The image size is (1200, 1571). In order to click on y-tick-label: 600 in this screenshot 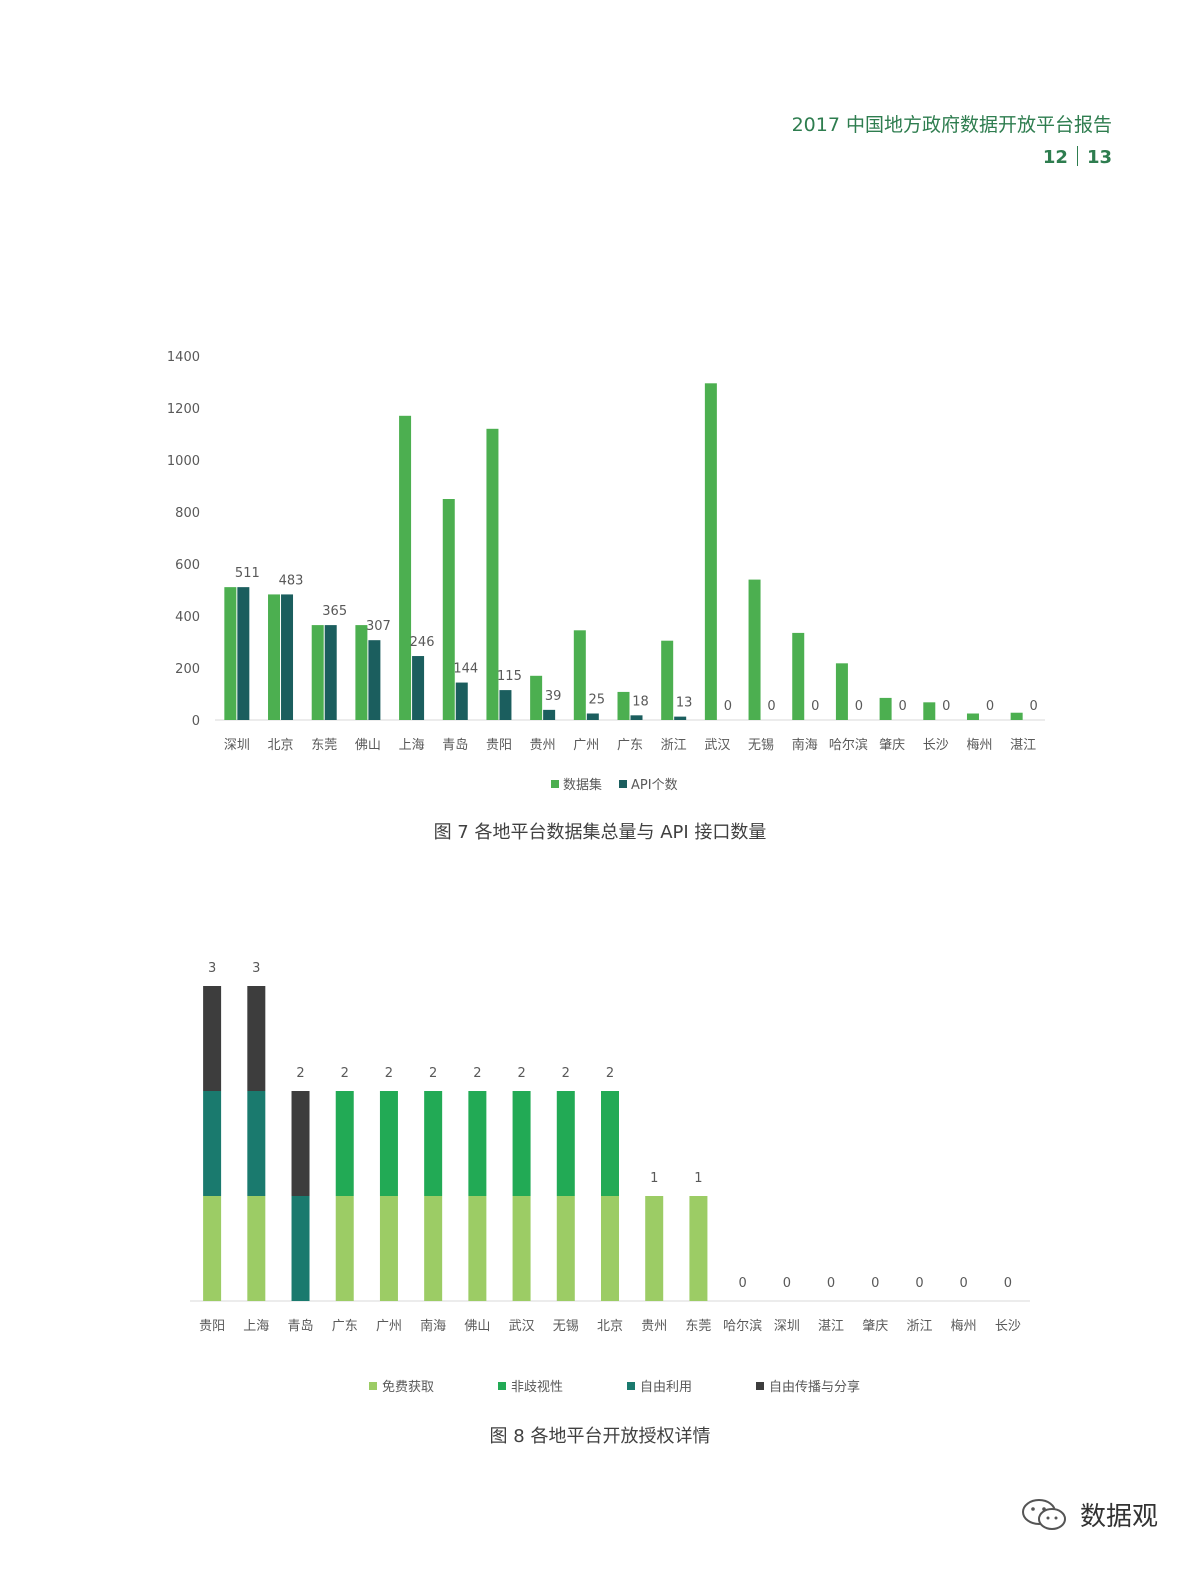, I will do `click(187, 565)`.